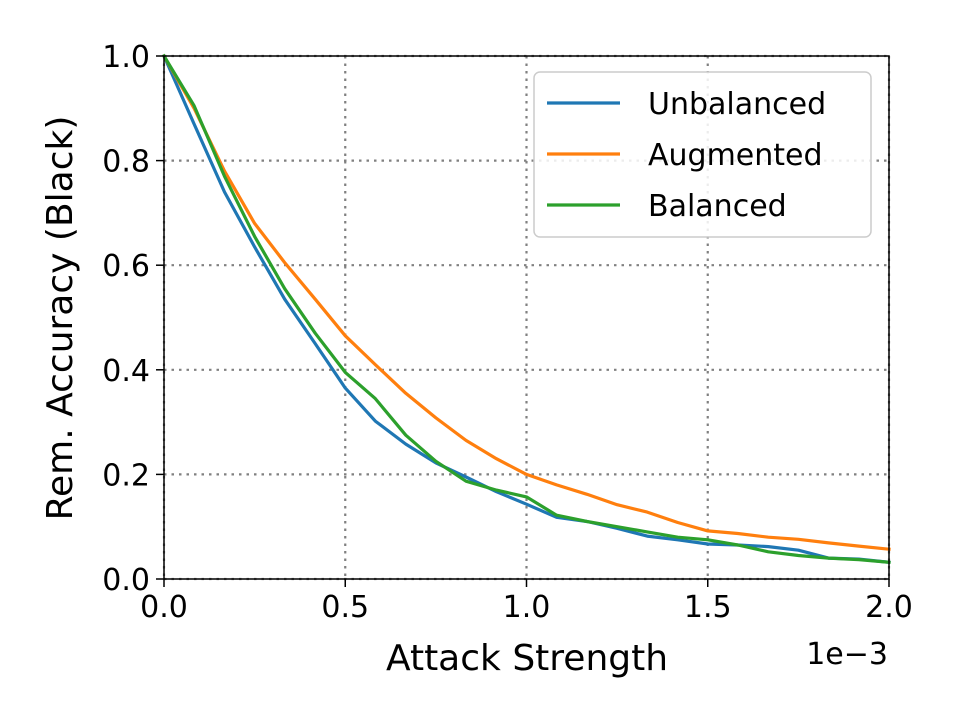 Image resolution: width=960 pixels, height=720 pixels. Describe the element at coordinates (735, 155) in the screenshot. I see `legend-label-augmented: Augmented` at that location.